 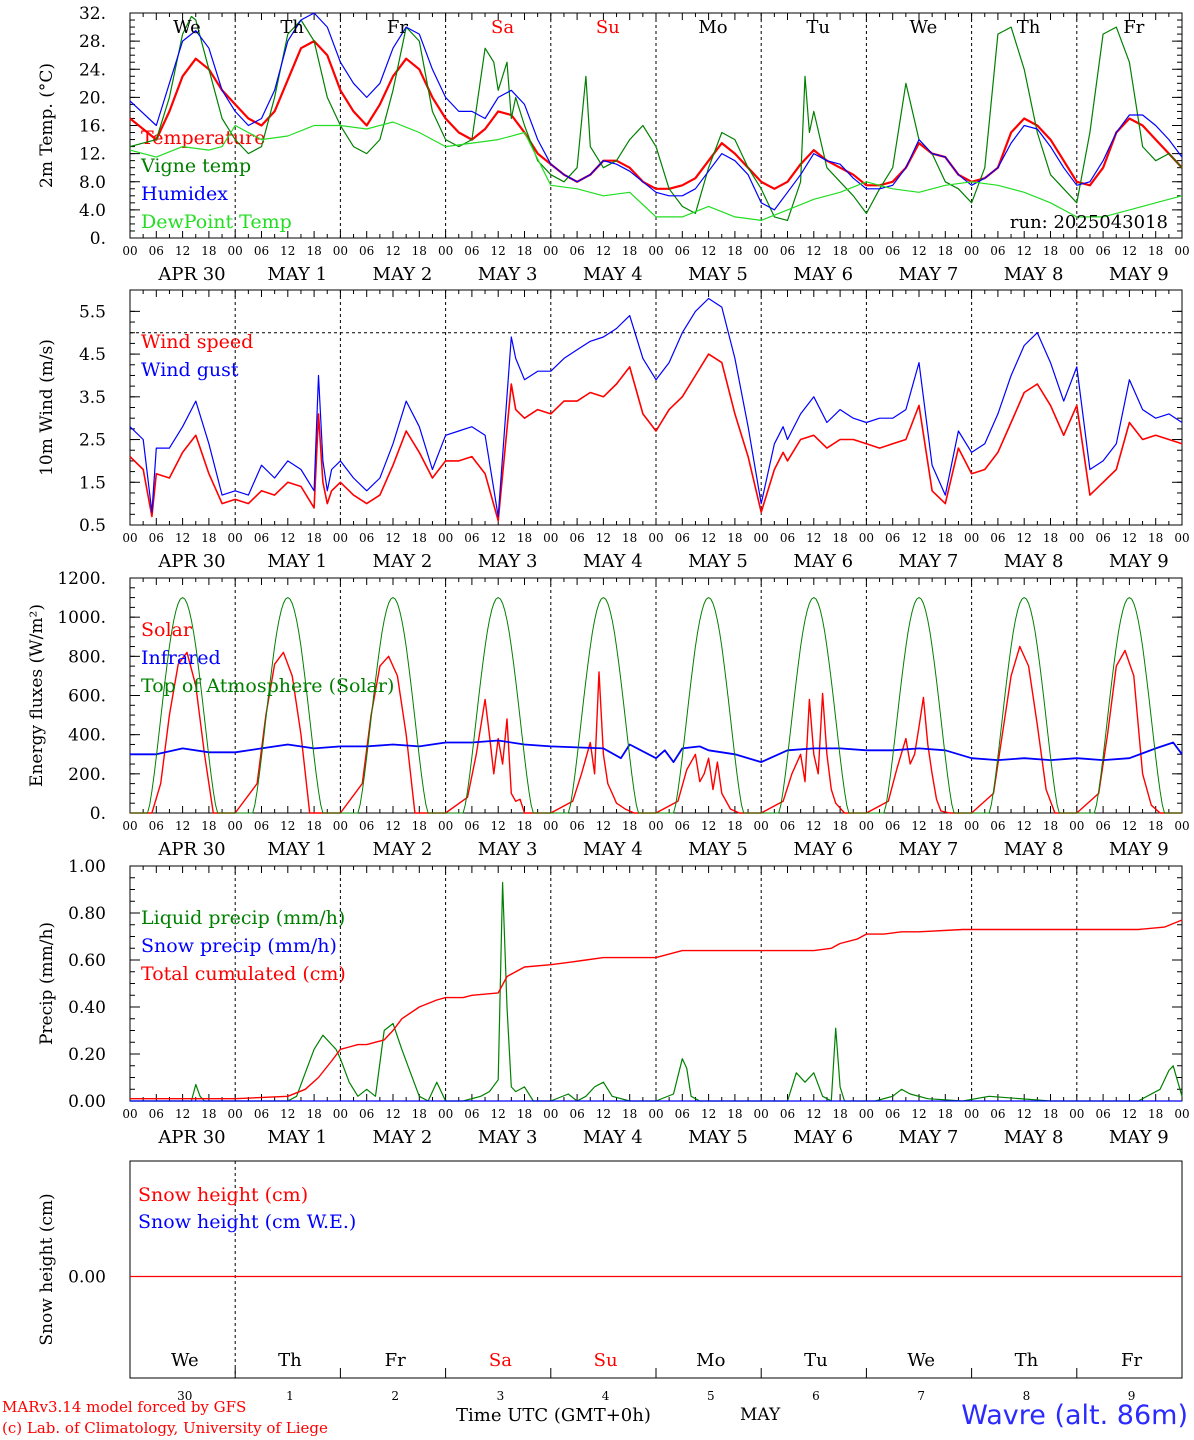 What do you see at coordinates (816, 1396) in the screenshot?
I see `day-number-label: 6` at bounding box center [816, 1396].